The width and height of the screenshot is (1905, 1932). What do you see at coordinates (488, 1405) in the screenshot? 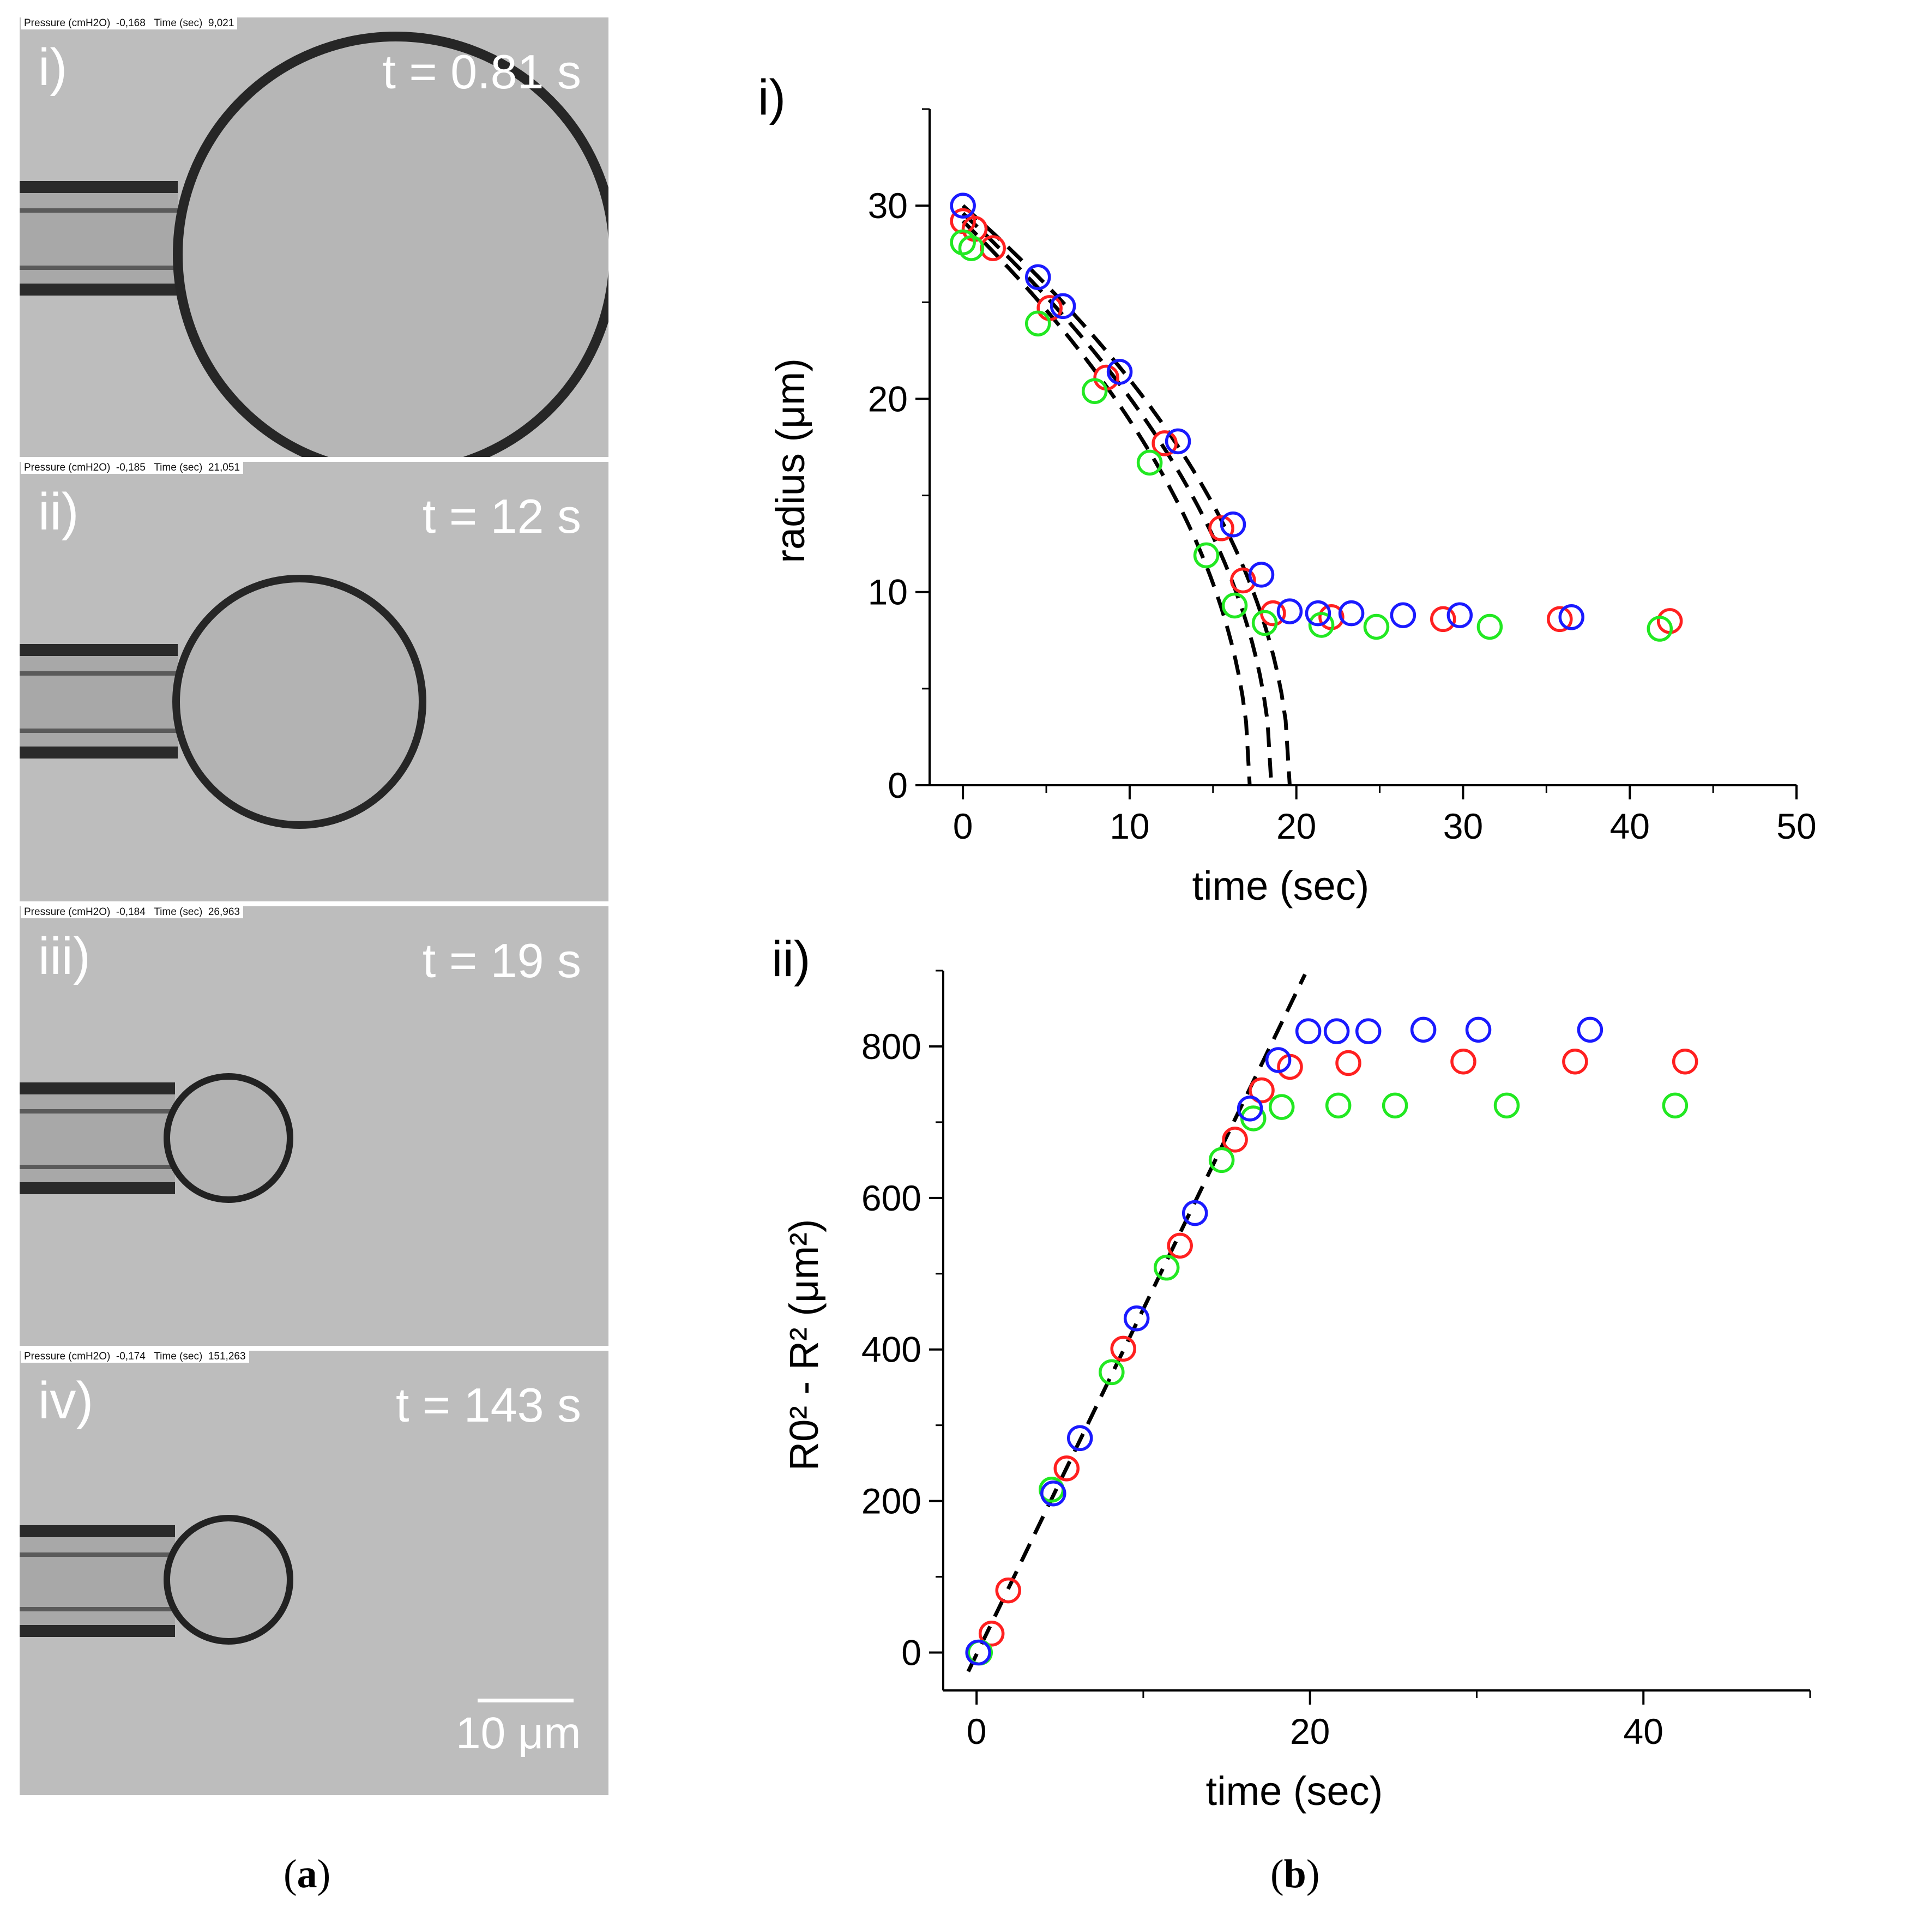
I see `frame-time: t = 143 s` at bounding box center [488, 1405].